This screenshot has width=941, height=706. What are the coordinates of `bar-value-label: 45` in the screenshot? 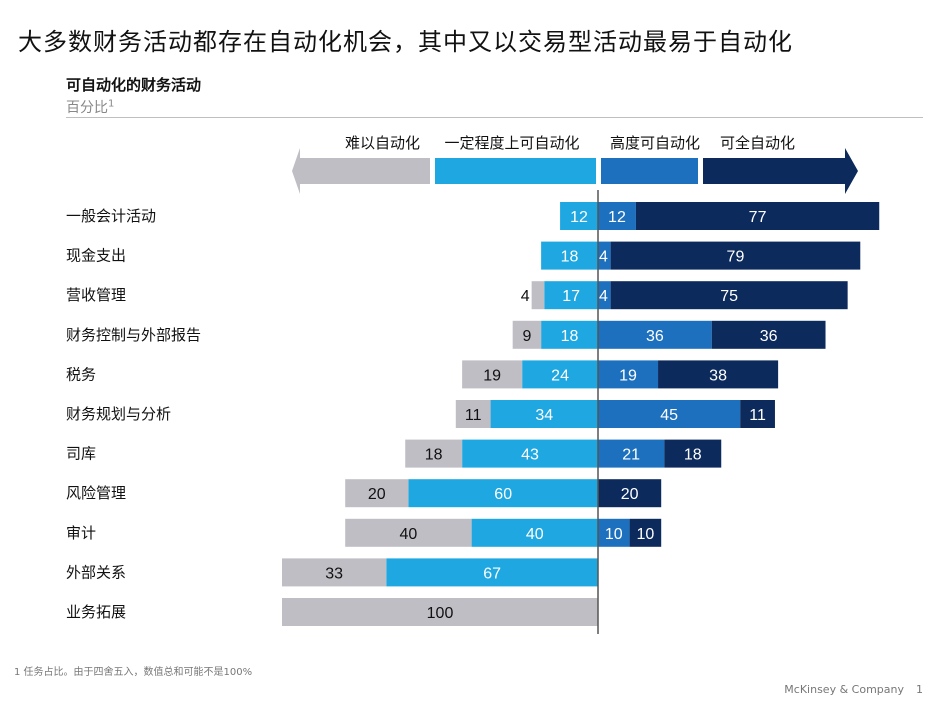 It's located at (669, 415).